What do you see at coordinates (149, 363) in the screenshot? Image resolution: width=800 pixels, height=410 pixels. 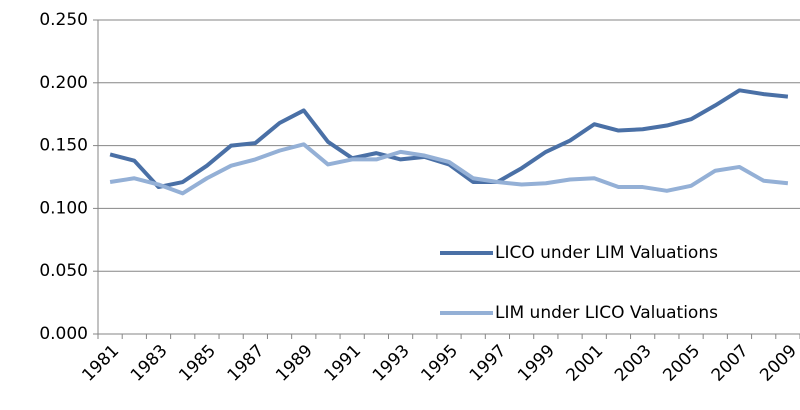 I see `x-tick-label: 1983` at bounding box center [149, 363].